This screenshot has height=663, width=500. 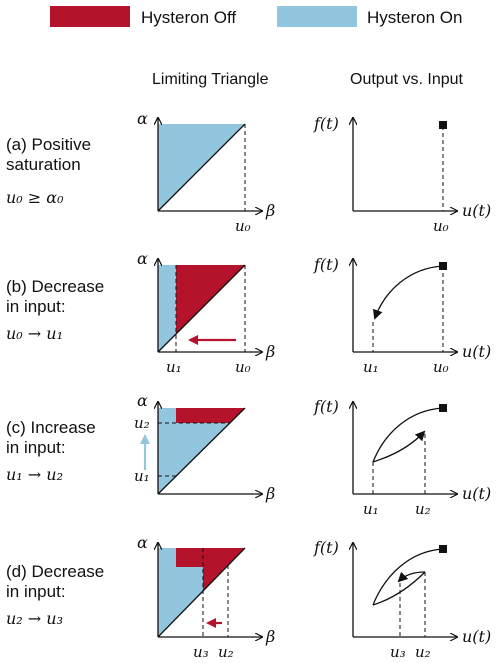 What do you see at coordinates (36, 591) in the screenshot?
I see `row-d-title-line2: in input:` at bounding box center [36, 591].